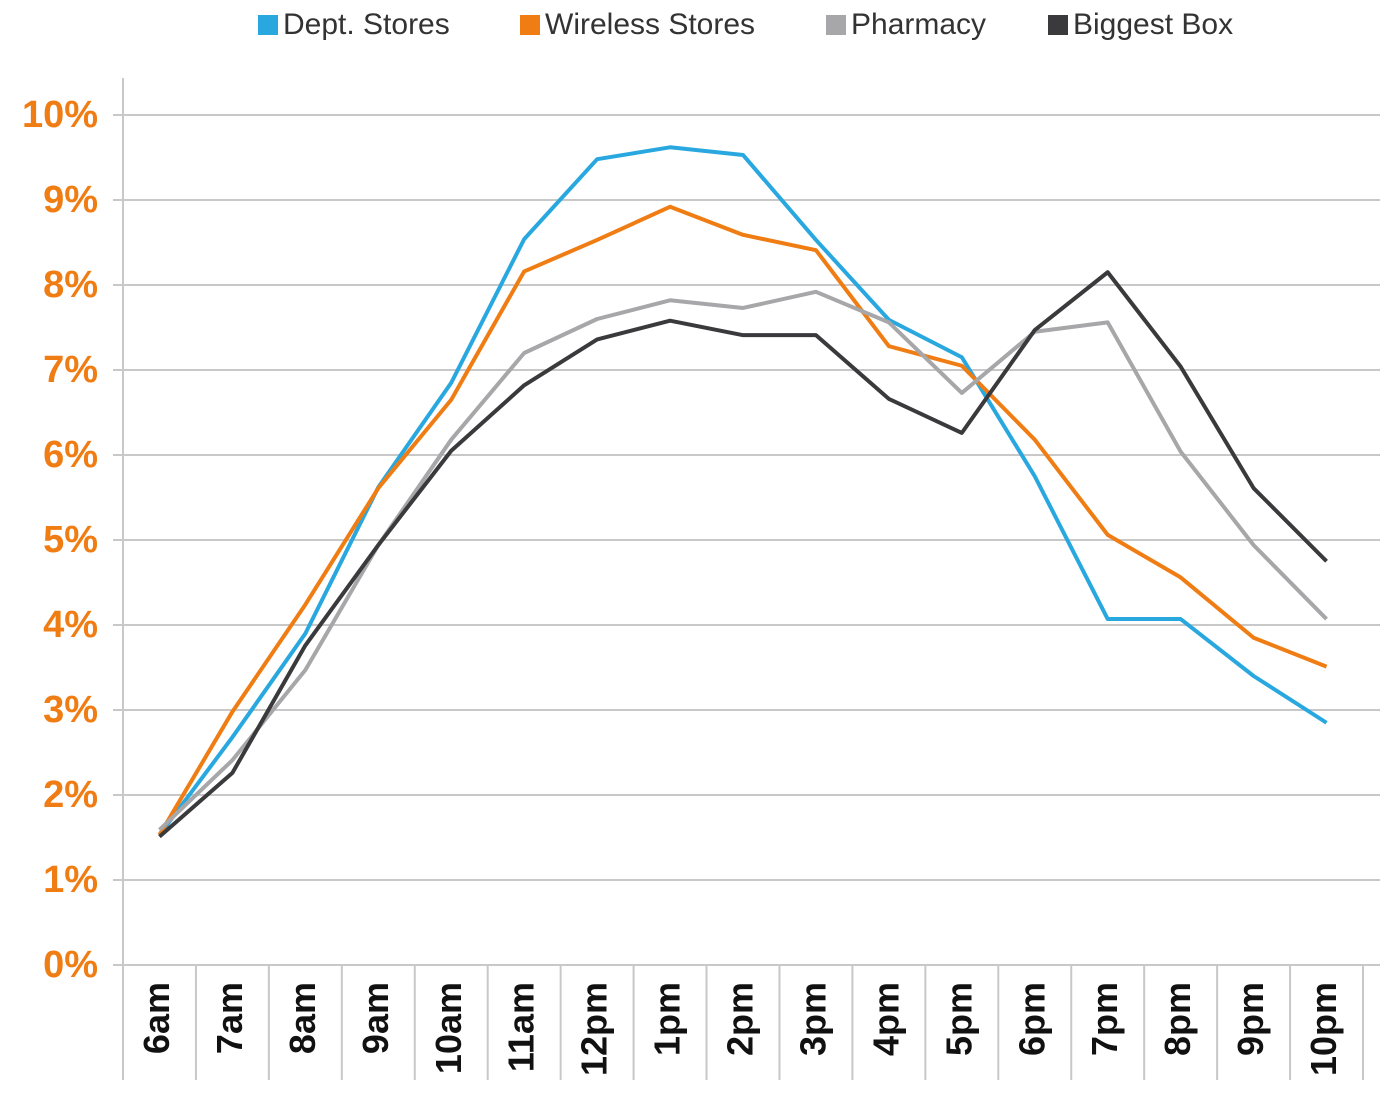  What do you see at coordinates (70, 540) in the screenshot?
I see `y-tick-label: 5%` at bounding box center [70, 540].